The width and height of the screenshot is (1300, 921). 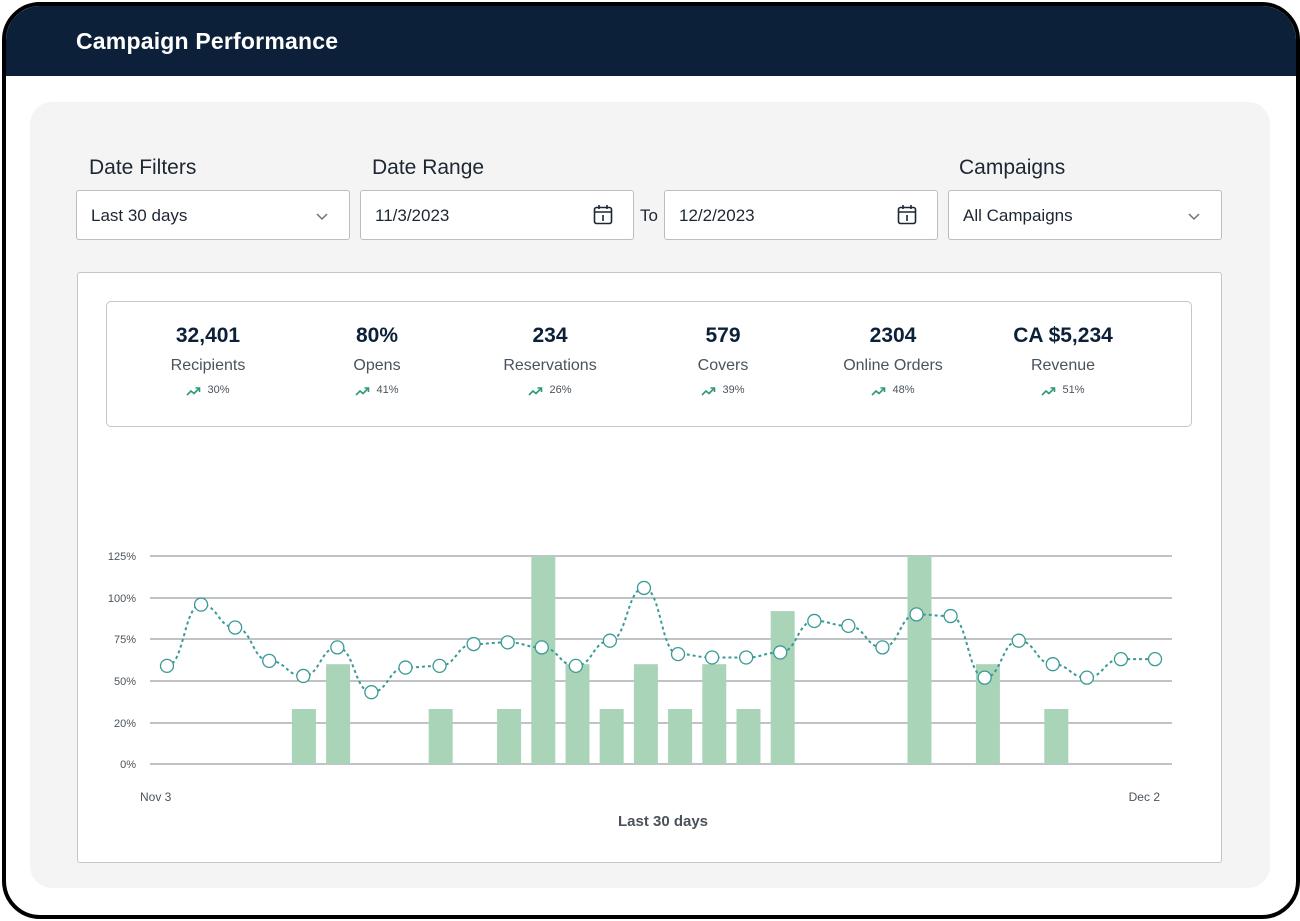 I want to click on date-filter-dropdown: Last 30 days, so click(x=213, y=215).